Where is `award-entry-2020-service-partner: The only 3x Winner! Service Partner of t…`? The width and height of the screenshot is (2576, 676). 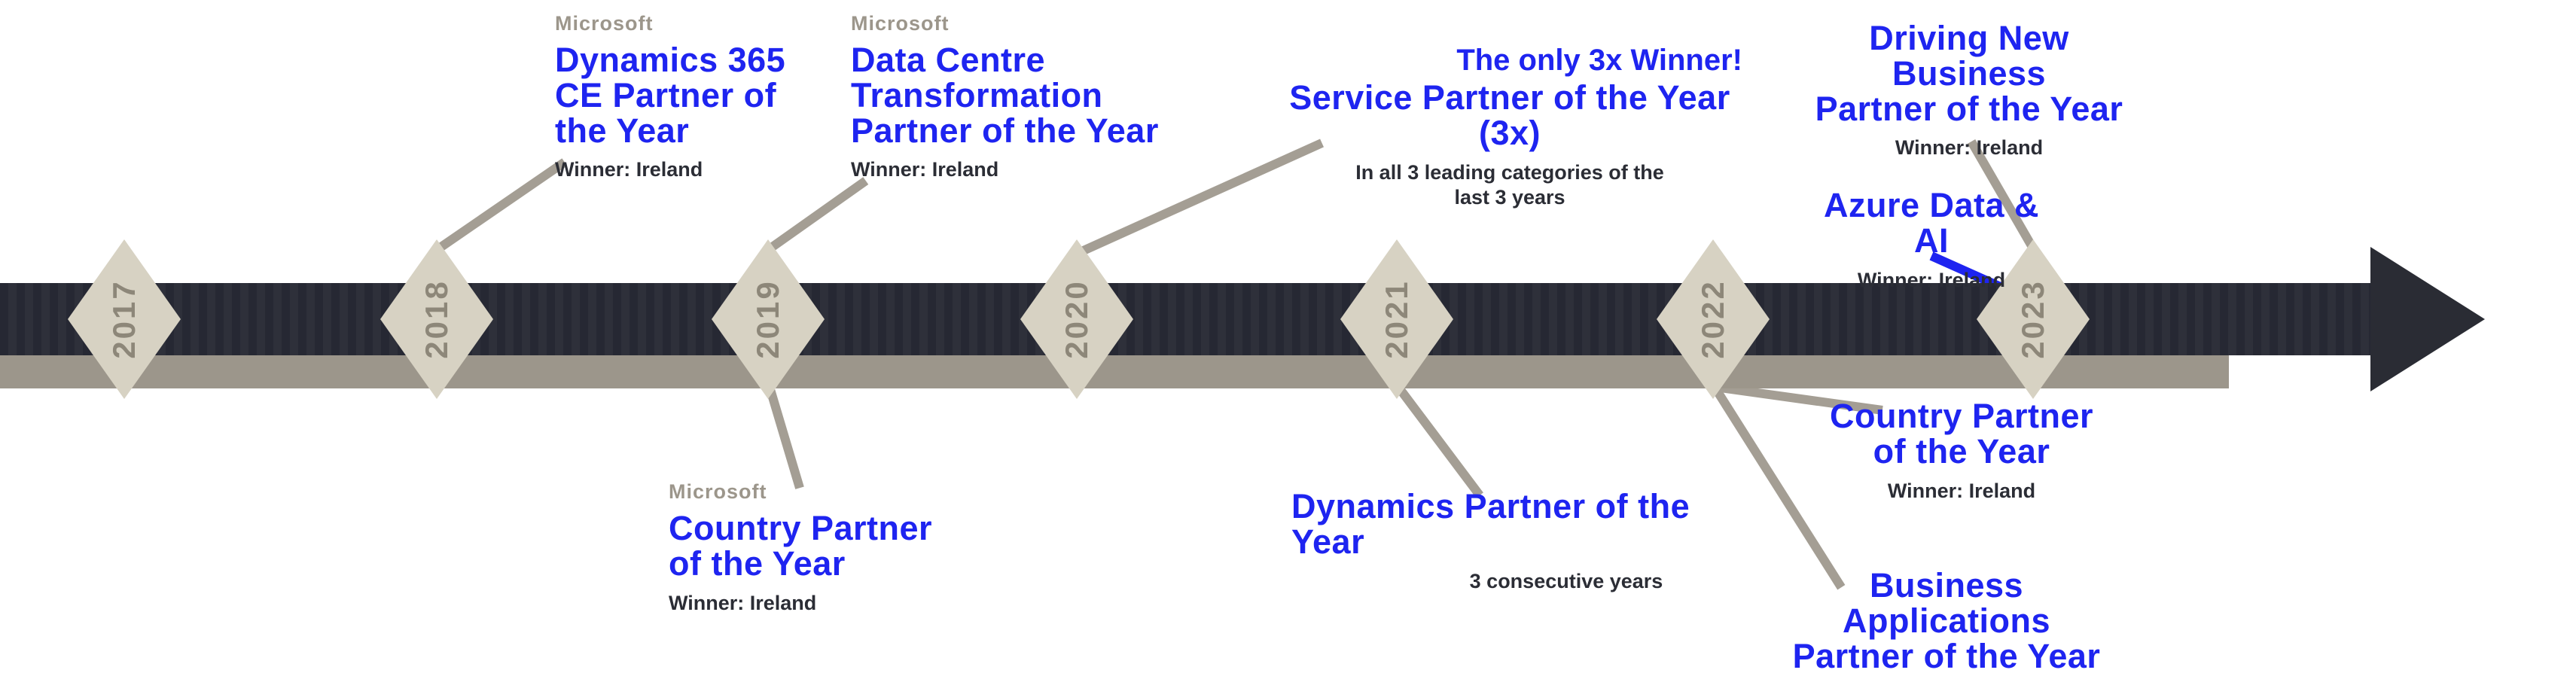
award-entry-2020-service-partner: The only 3x Winner! Service Partner of t… is located at coordinates (1510, 127).